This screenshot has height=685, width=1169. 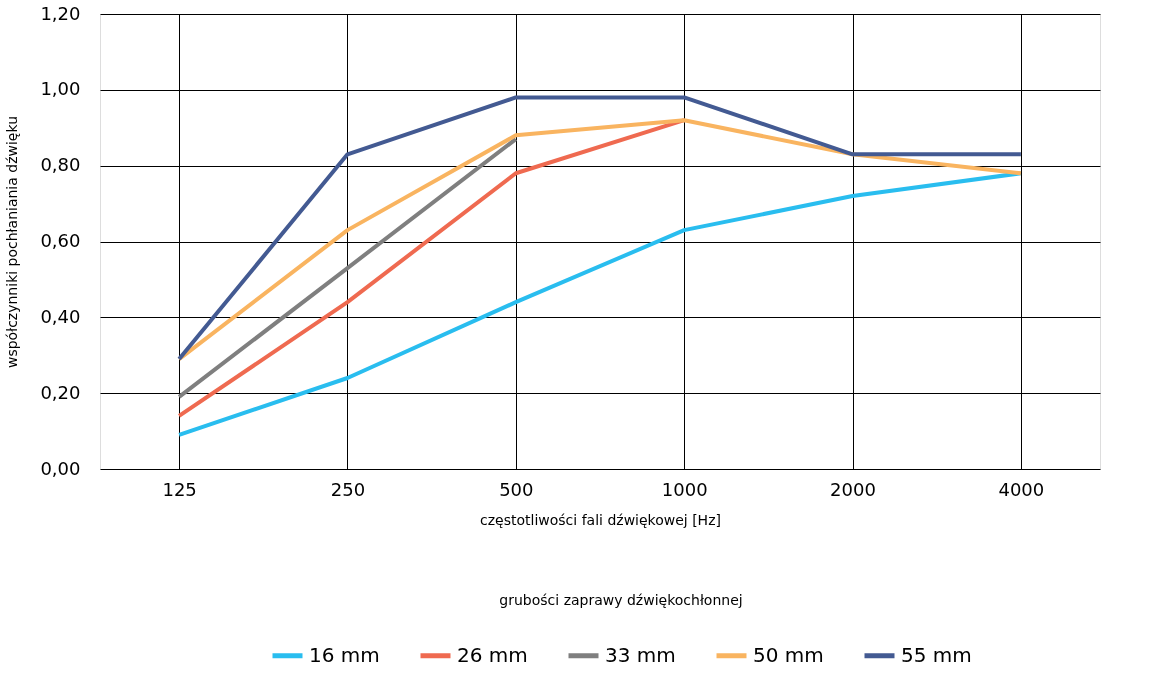 What do you see at coordinates (179, 489) in the screenshot?
I see `x-tick-label: 125` at bounding box center [179, 489].